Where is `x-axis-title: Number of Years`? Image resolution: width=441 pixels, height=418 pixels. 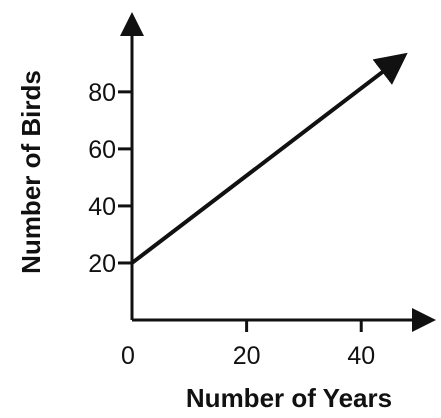
x-axis-title: Number of Years is located at coordinates (289, 398).